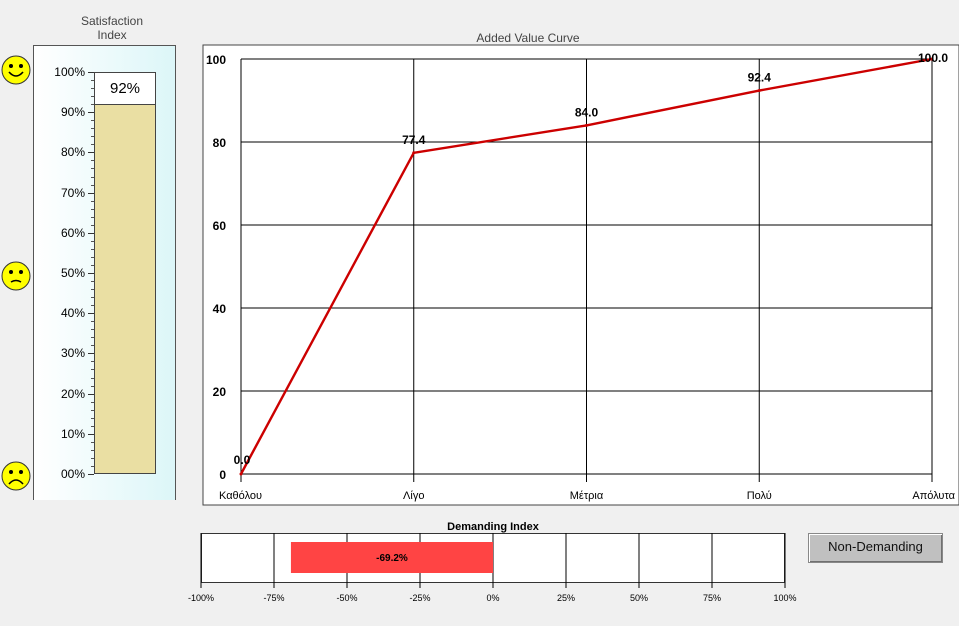  I want to click on neutral-face-icon, so click(16, 276).